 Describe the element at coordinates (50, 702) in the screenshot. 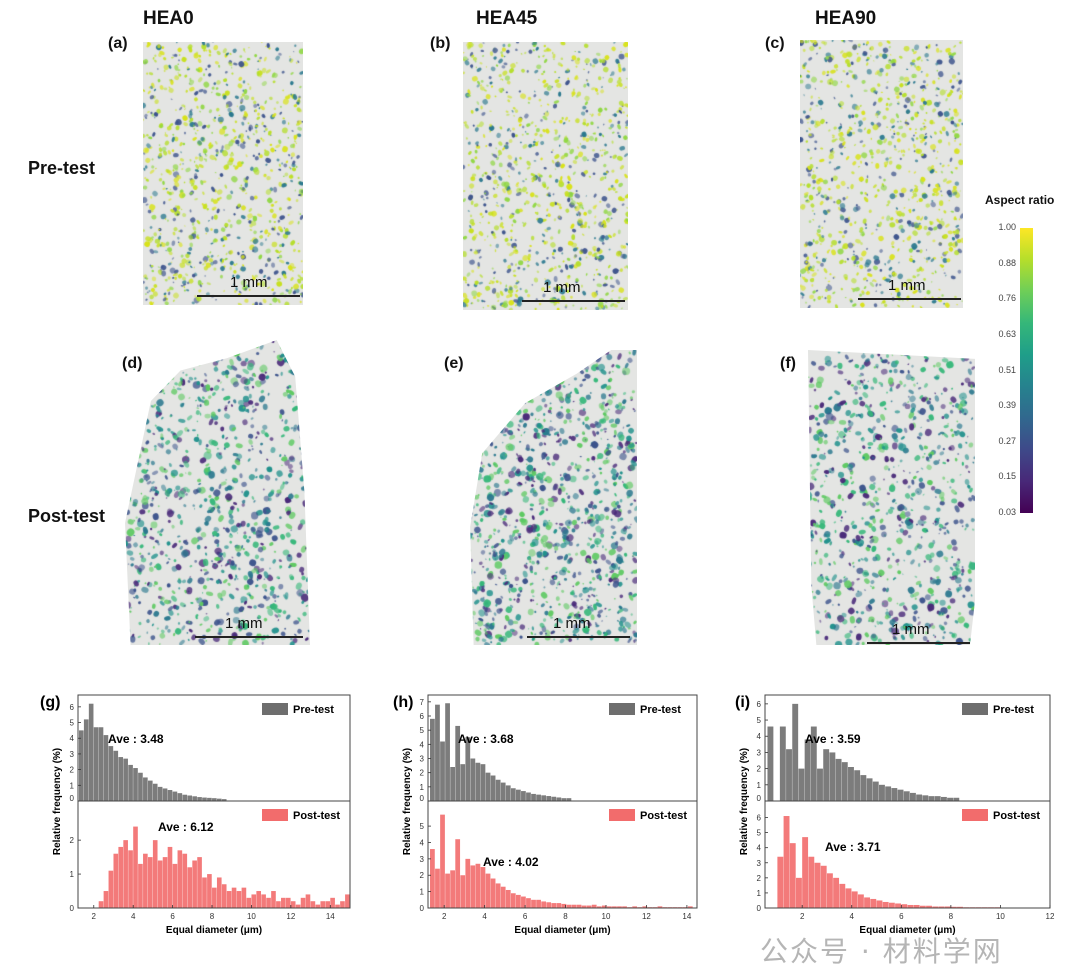

I see `panel-label: (g)` at that location.